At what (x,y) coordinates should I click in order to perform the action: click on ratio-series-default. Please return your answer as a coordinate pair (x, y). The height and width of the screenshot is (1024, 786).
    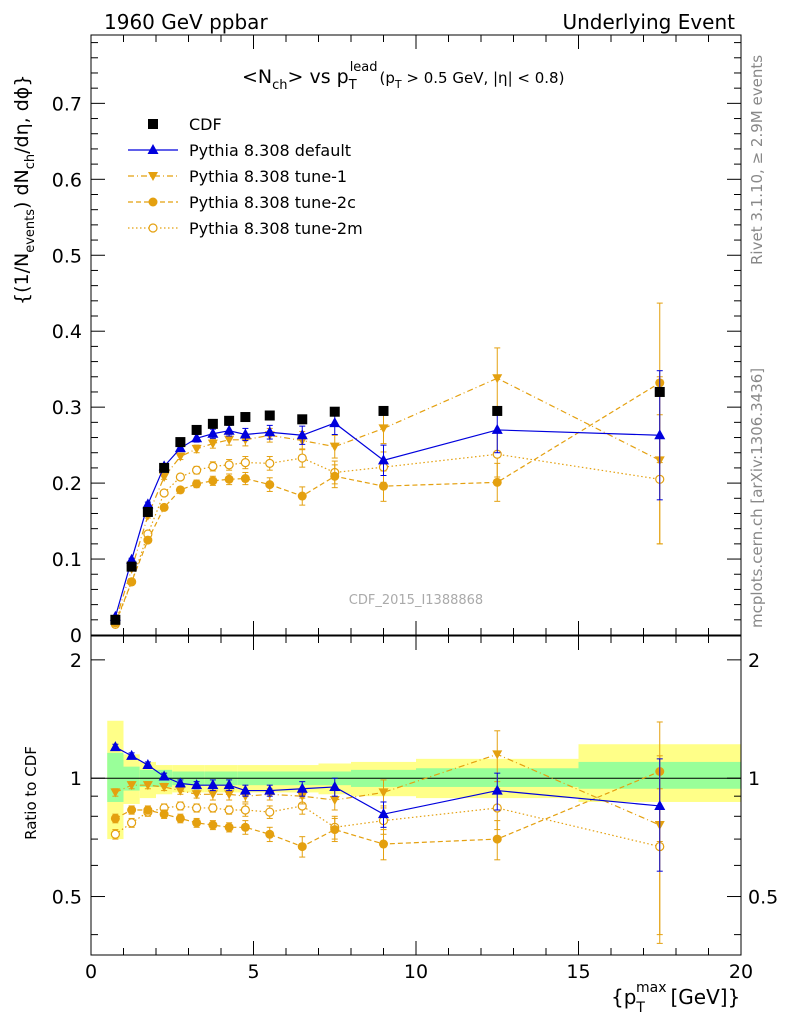
    Looking at the image, I should click on (387, 806).